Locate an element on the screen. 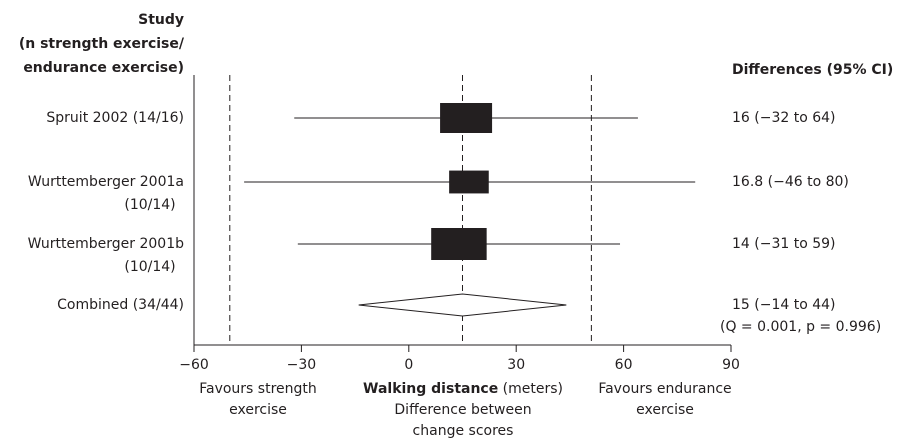 This screenshot has width=923, height=441. right-note: exercise is located at coordinates (665, 410).